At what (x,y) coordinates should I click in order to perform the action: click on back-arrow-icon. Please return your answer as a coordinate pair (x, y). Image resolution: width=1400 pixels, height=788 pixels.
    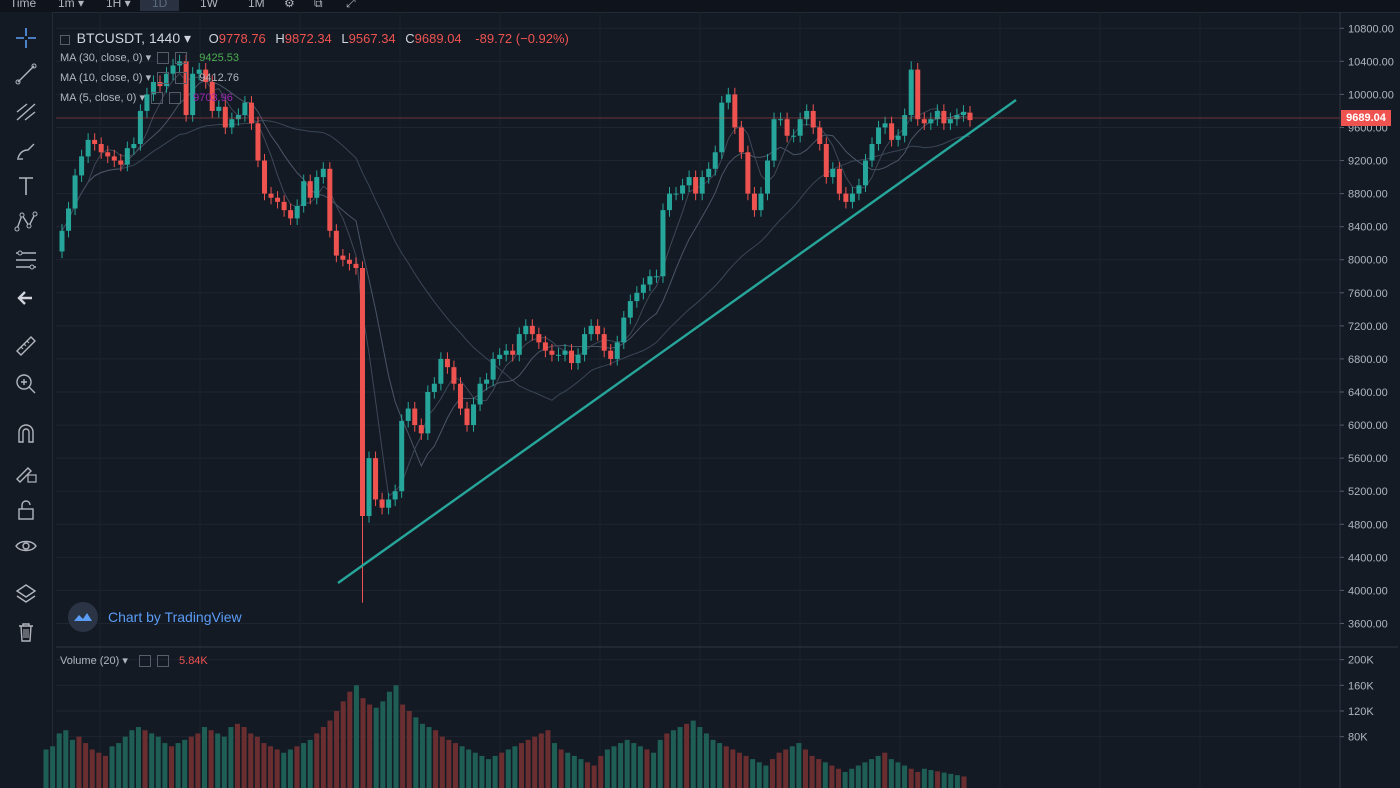
    Looking at the image, I should click on (26, 298).